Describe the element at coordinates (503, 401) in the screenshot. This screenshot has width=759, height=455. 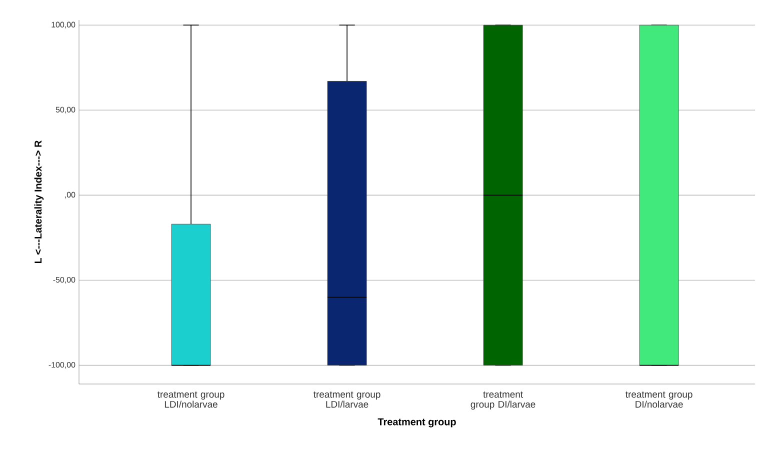
I see `x-tick-label: treatment group DI/larvae` at that location.